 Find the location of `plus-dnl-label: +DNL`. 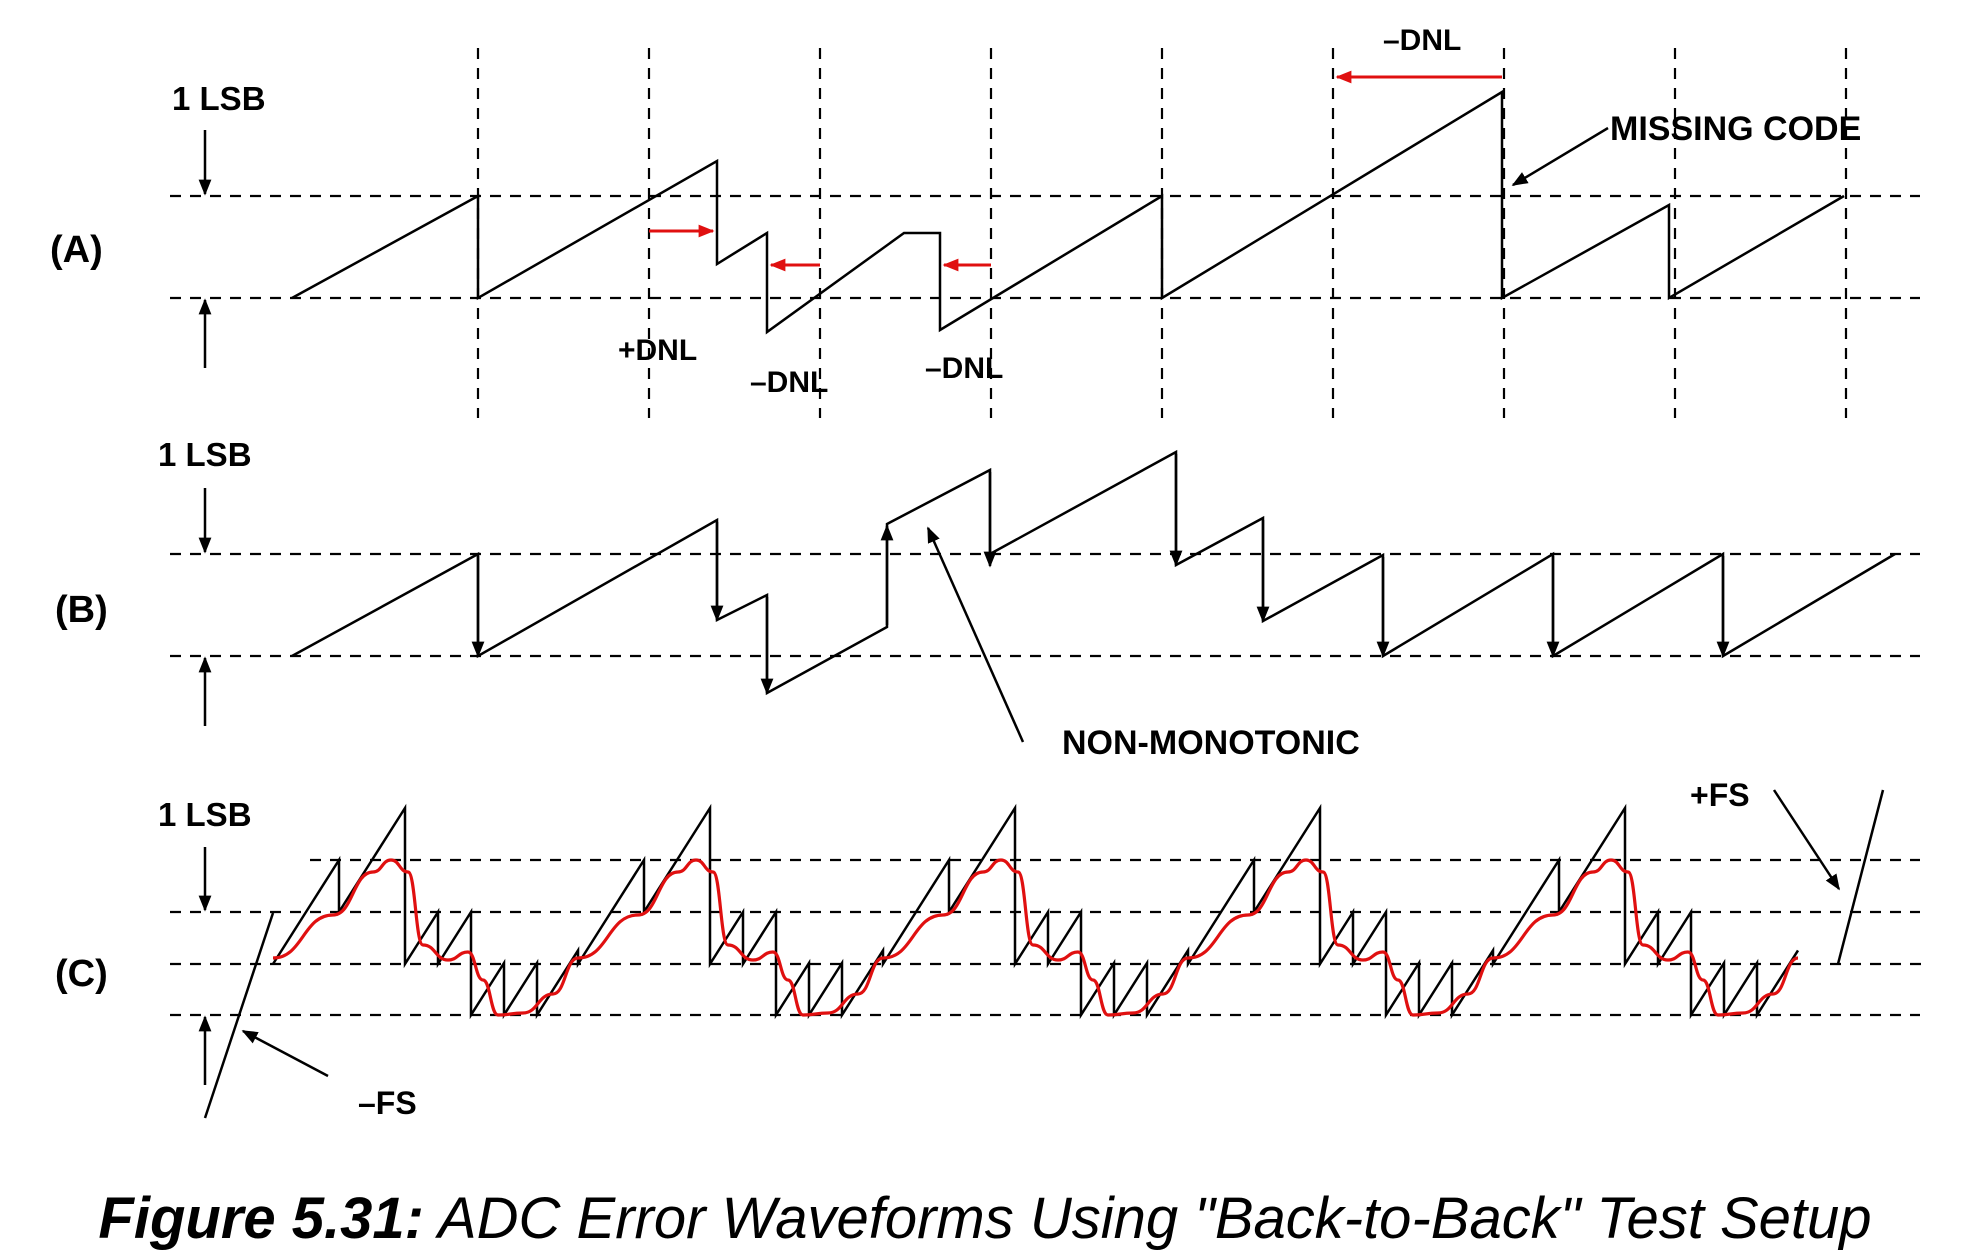

plus-dnl-label: +DNL is located at coordinates (657, 350).